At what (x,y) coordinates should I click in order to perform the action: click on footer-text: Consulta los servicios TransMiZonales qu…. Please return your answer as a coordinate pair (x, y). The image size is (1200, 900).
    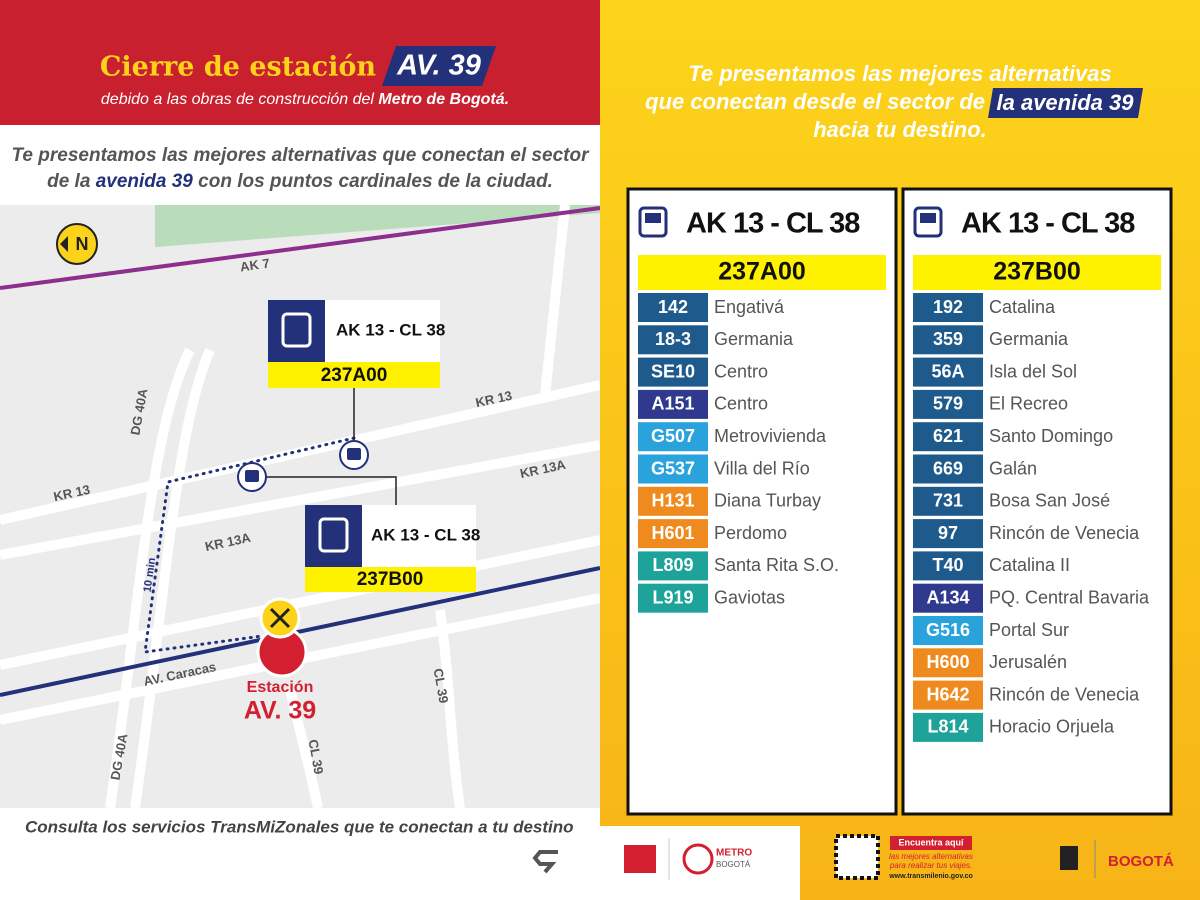
    Looking at the image, I should click on (299, 826).